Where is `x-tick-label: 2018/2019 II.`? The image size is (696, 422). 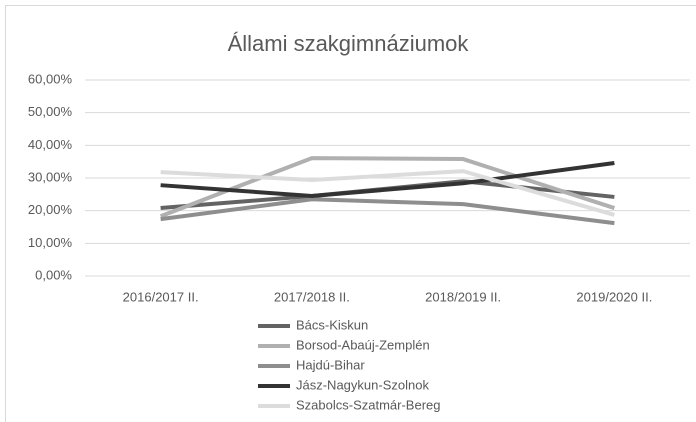
x-tick-label: 2018/2019 II. is located at coordinates (463, 296).